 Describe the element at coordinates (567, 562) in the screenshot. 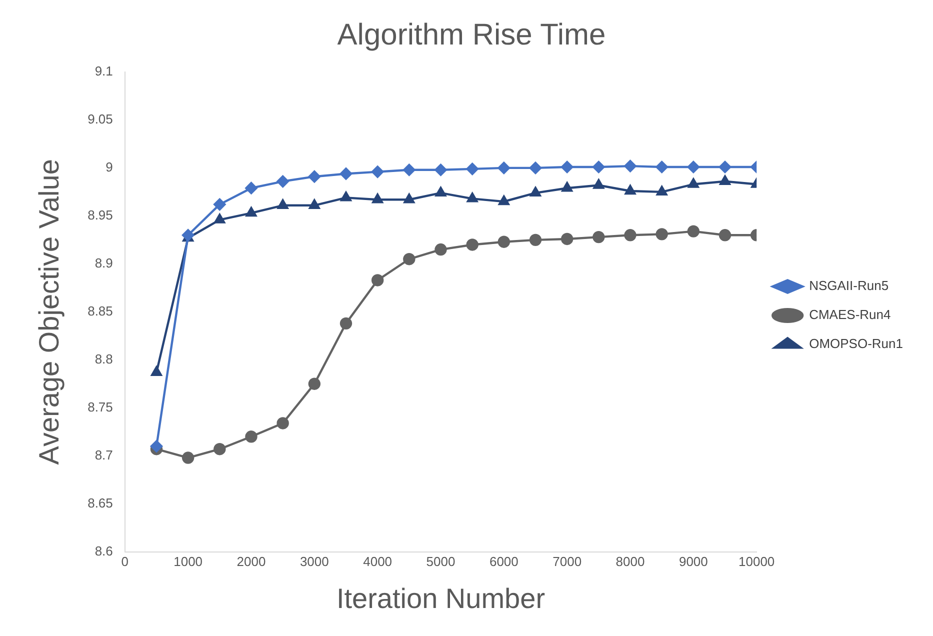

I see `x-tick-label: 7000` at that location.